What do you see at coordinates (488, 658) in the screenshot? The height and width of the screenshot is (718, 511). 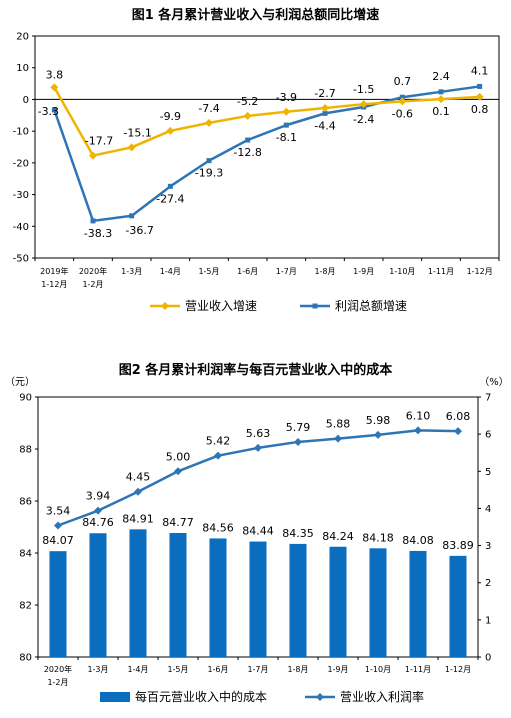 I see `chart-2-right-tick-label: 0` at bounding box center [488, 658].